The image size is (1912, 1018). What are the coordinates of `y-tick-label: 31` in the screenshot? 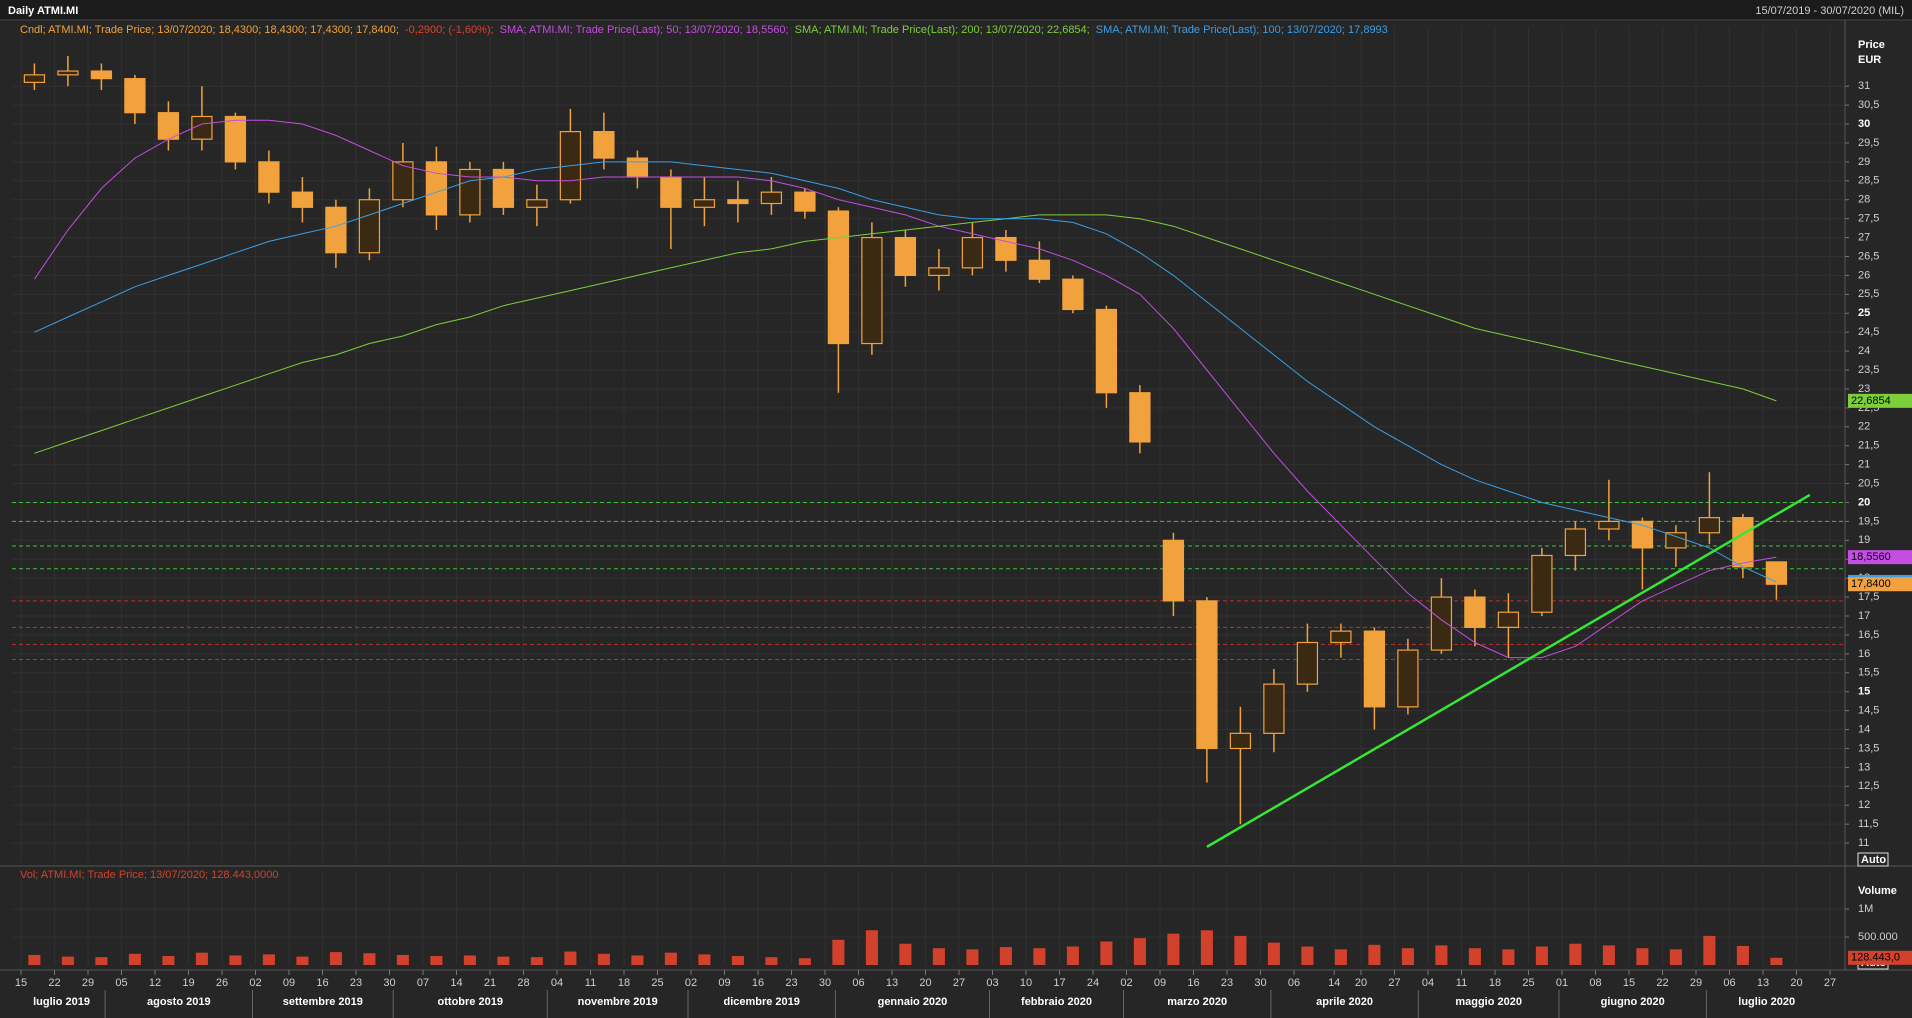 It's located at (1864, 86).